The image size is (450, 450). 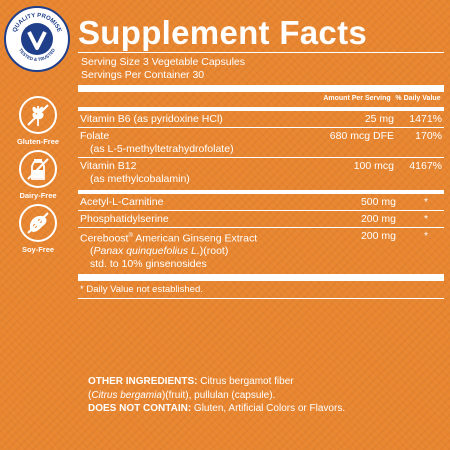 What do you see at coordinates (425, 165) in the screenshot?
I see `nutrient-dv: 4167%` at bounding box center [425, 165].